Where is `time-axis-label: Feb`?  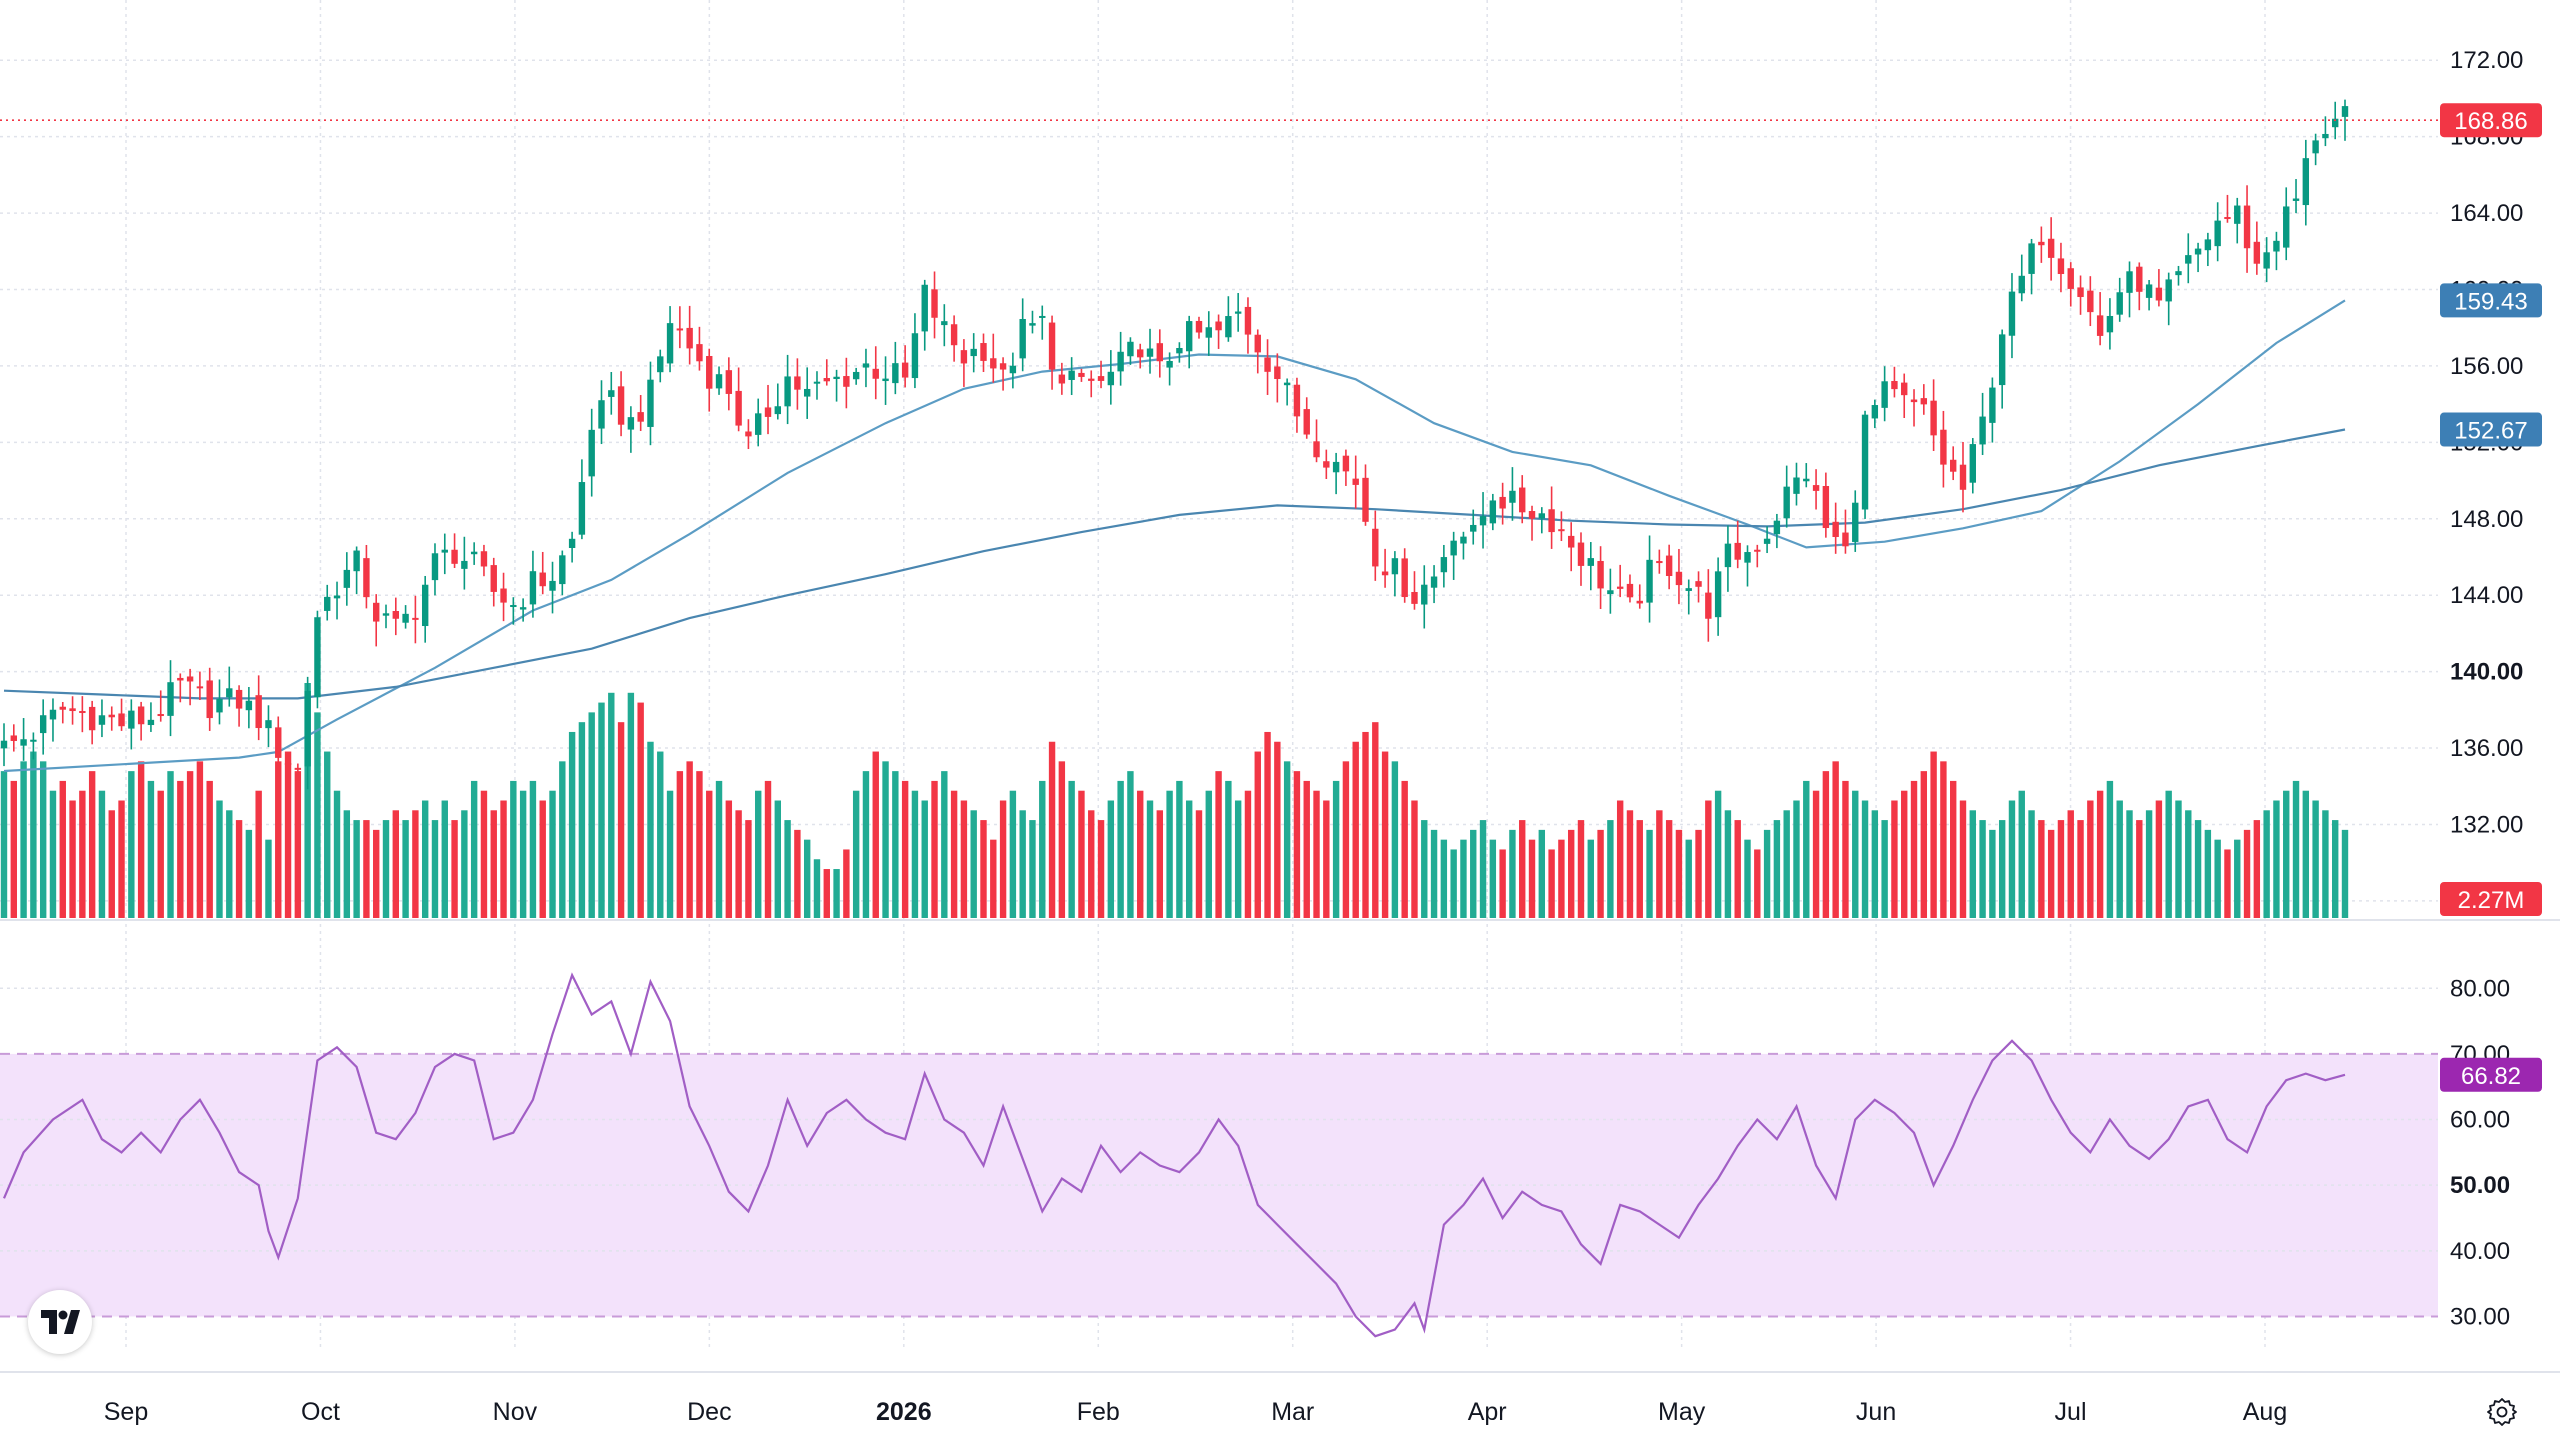 time-axis-label: Feb is located at coordinates (1098, 1412).